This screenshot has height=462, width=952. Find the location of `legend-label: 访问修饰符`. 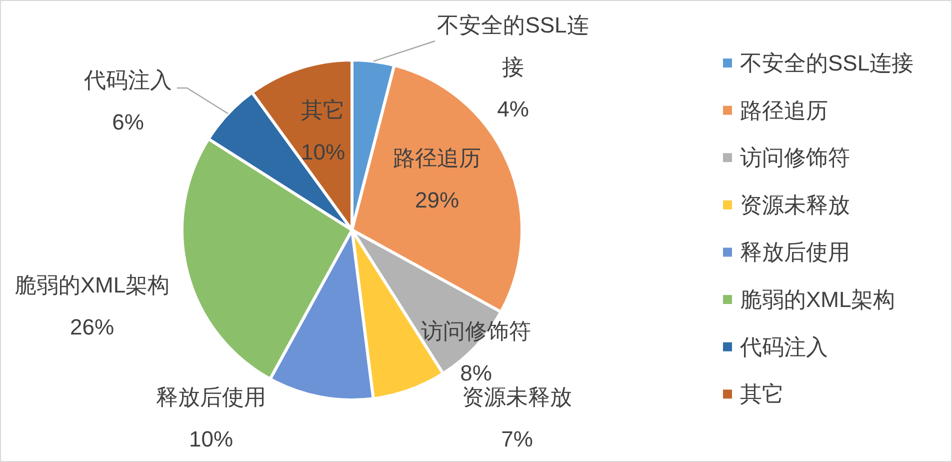

legend-label: 访问修饰符 is located at coordinates (795, 157).